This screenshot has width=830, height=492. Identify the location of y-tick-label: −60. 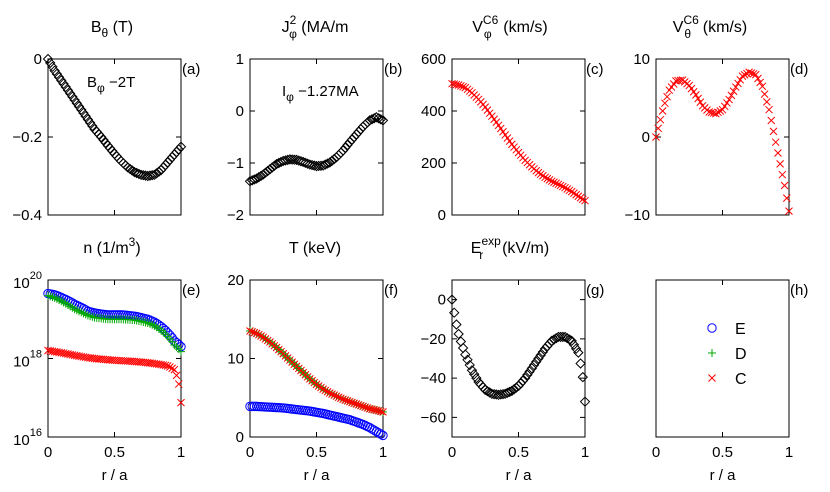
(433, 417).